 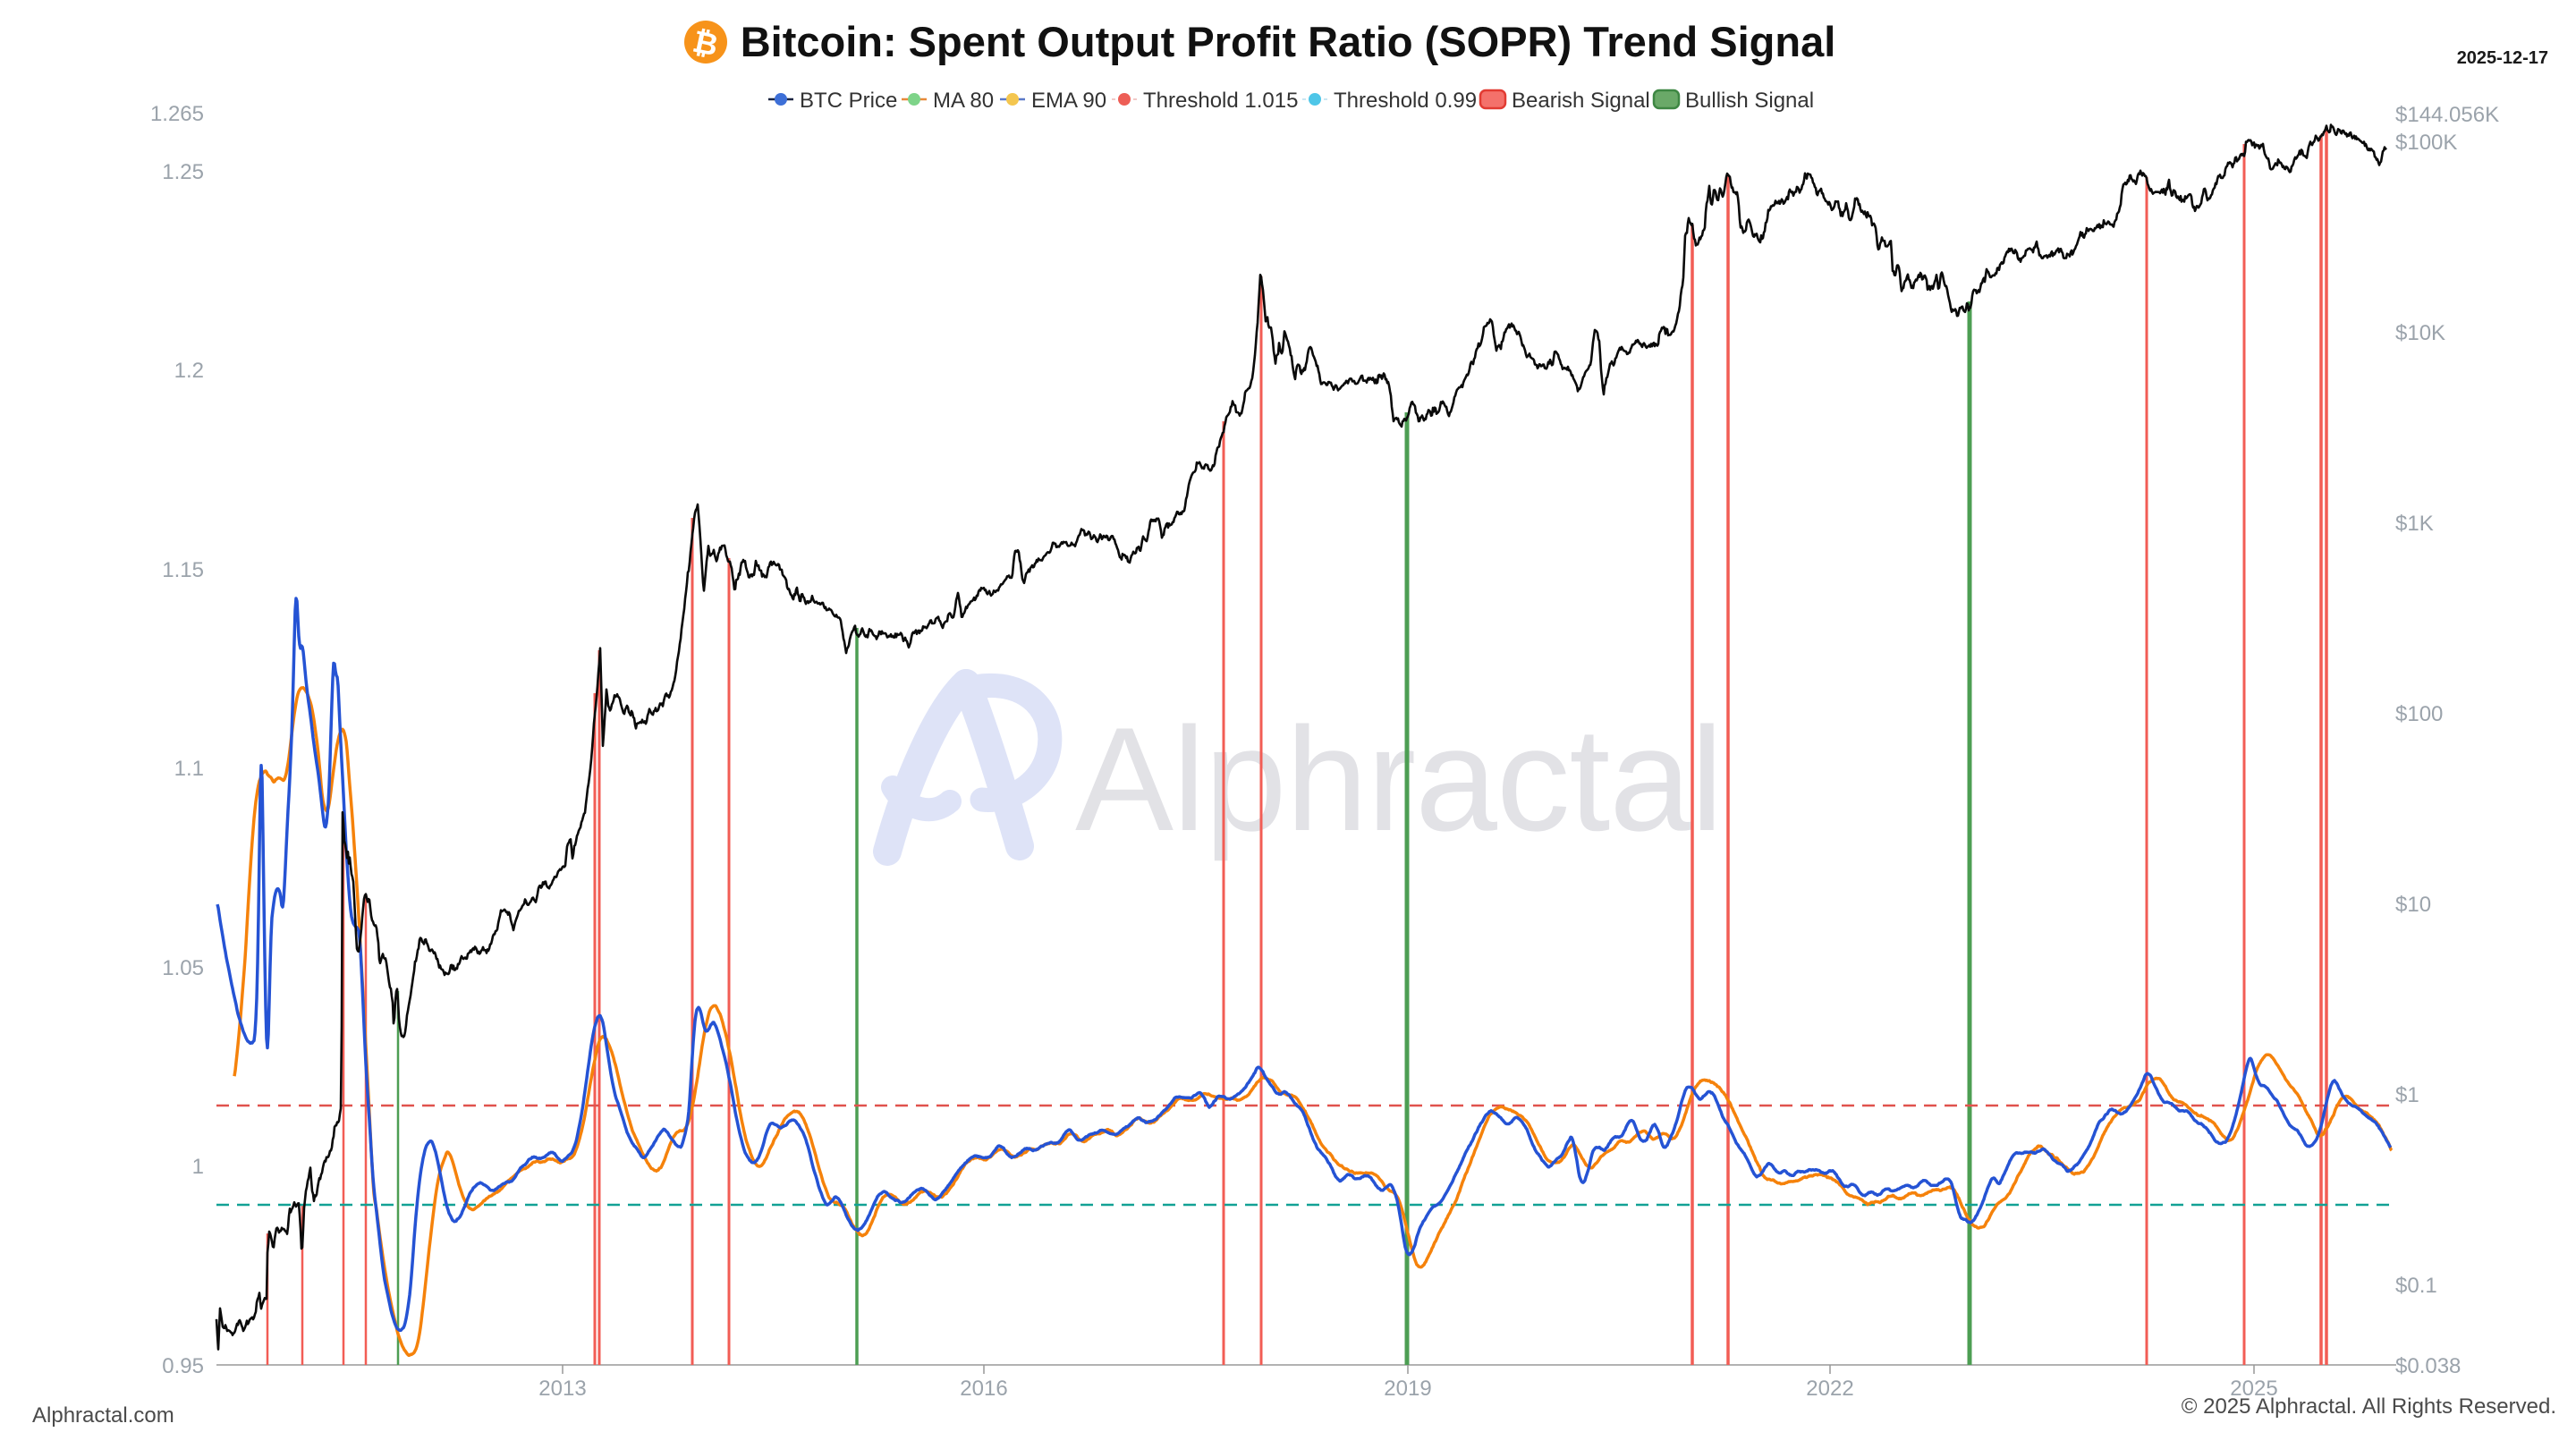 I want to click on svg-text: 2025, so click(x=2253, y=1389).